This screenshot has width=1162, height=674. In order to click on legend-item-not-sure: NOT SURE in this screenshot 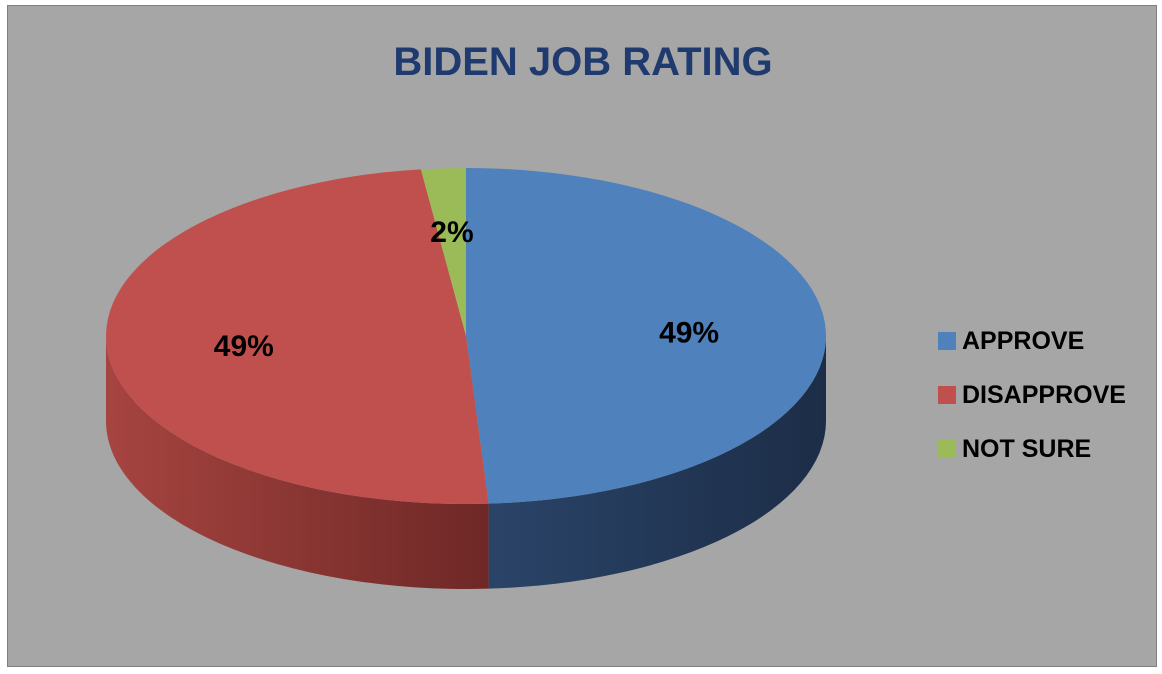, I will do `click(1032, 449)`.